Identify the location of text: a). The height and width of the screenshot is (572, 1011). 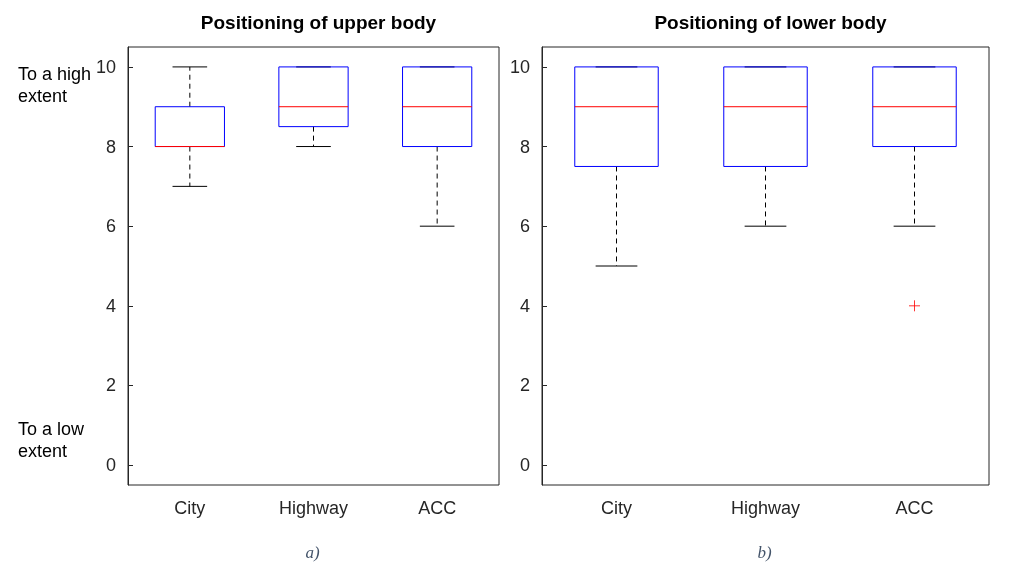
(312, 552).